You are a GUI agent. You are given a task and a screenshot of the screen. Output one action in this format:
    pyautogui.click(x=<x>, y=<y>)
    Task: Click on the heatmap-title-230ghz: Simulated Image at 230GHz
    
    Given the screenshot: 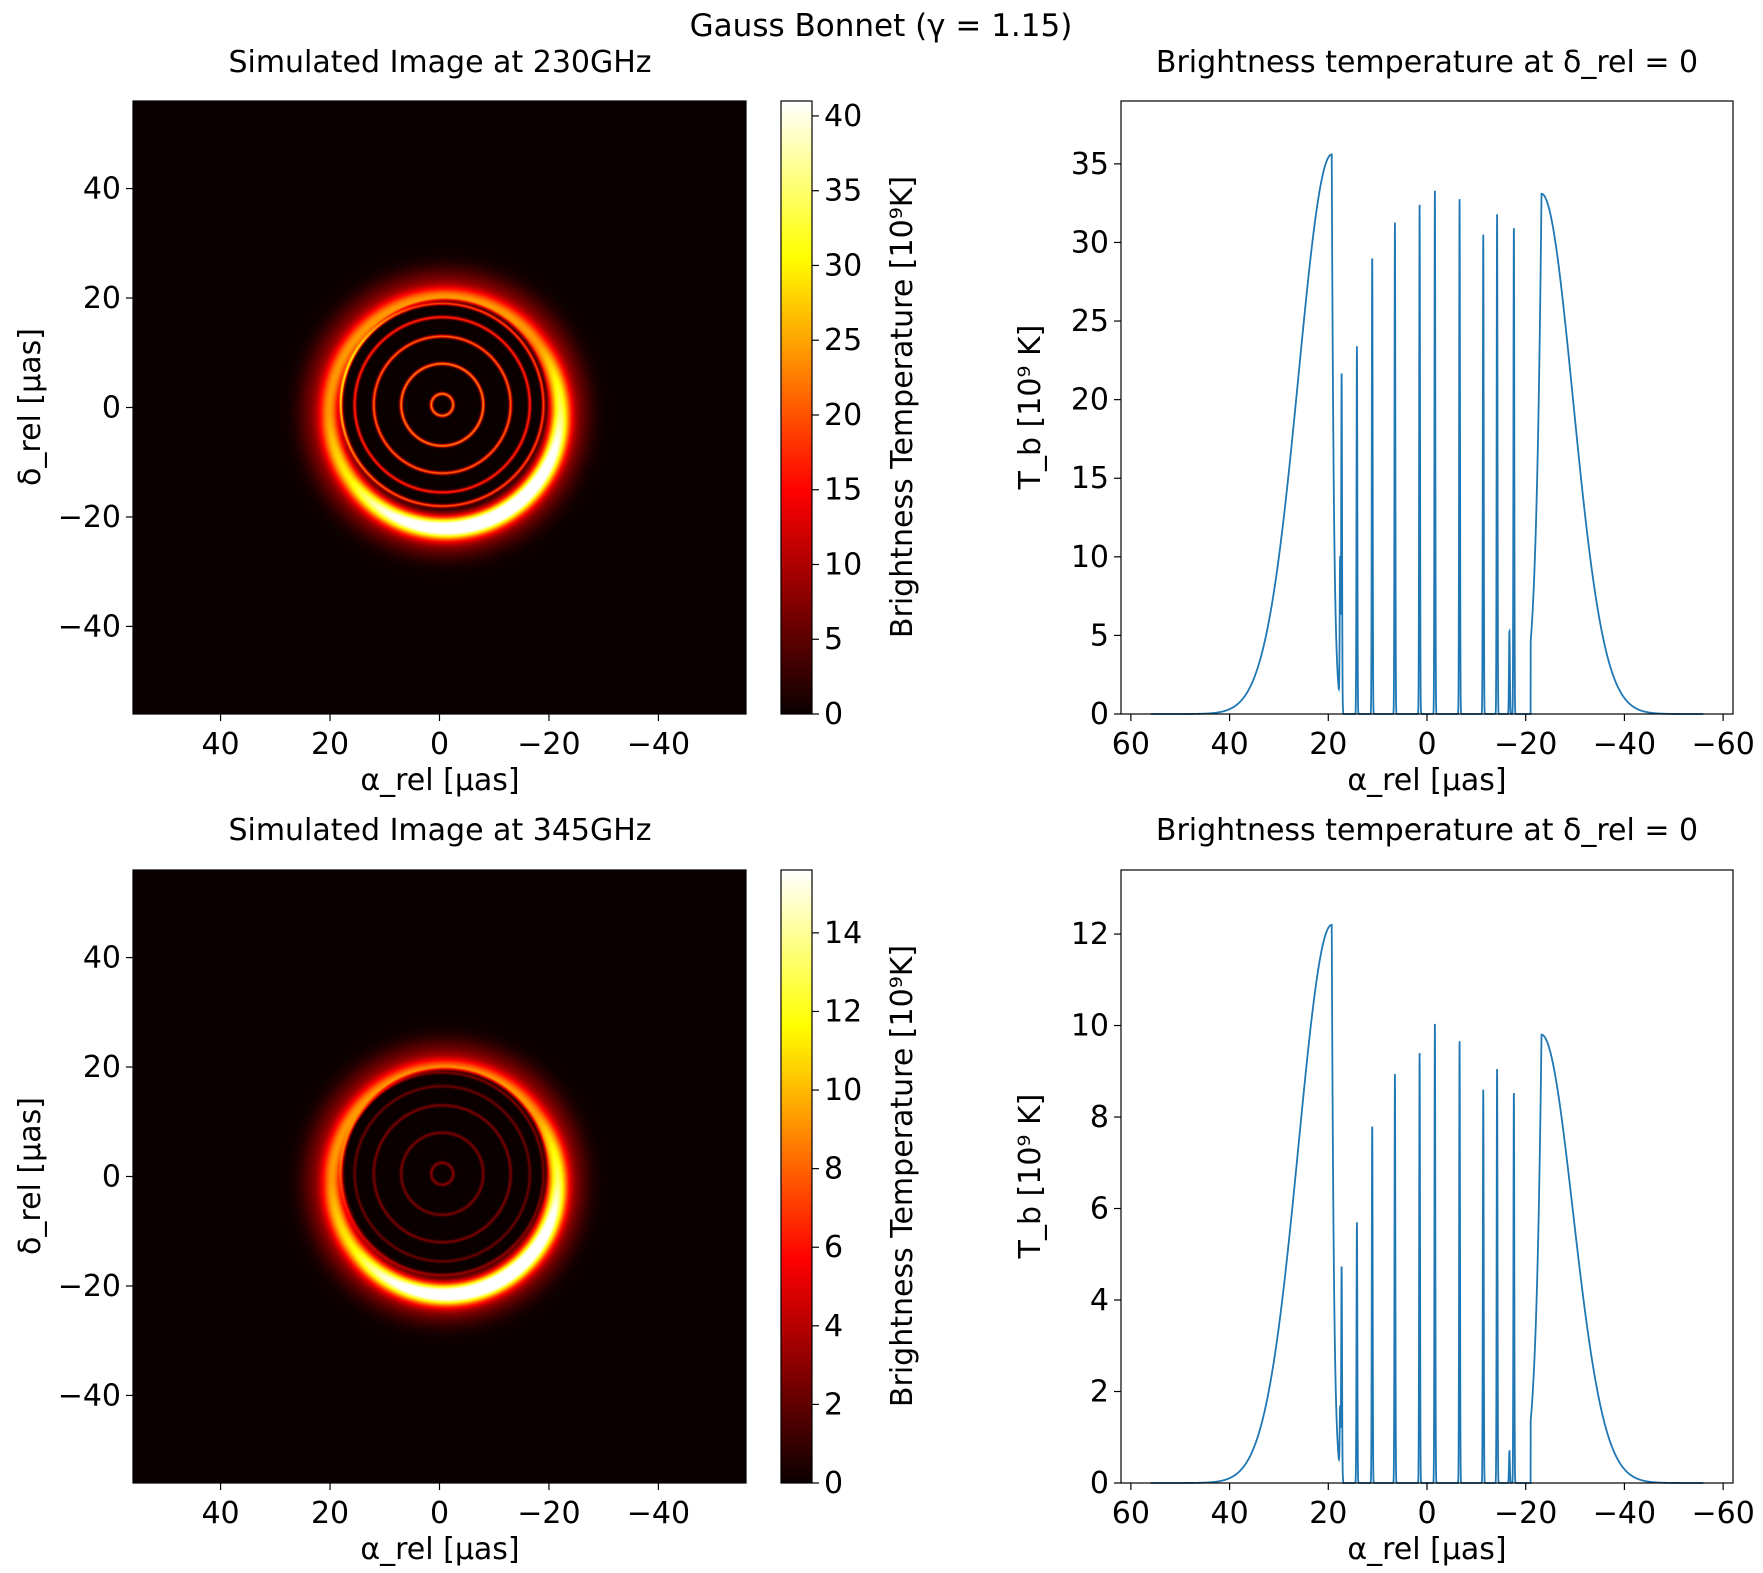 What is the action you would take?
    pyautogui.click(x=439, y=62)
    